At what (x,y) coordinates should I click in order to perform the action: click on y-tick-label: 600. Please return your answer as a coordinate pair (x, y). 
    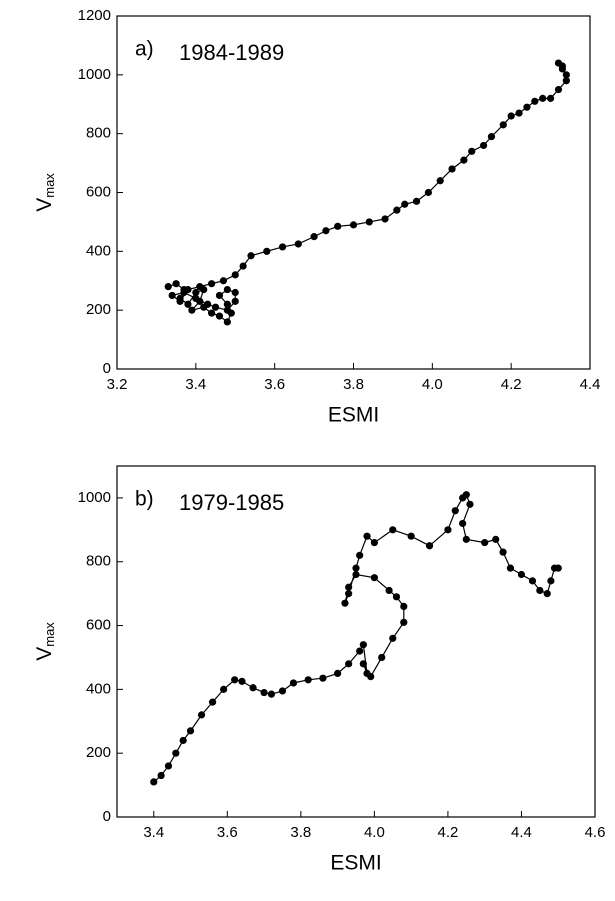
    Looking at the image, I should click on (98, 191).